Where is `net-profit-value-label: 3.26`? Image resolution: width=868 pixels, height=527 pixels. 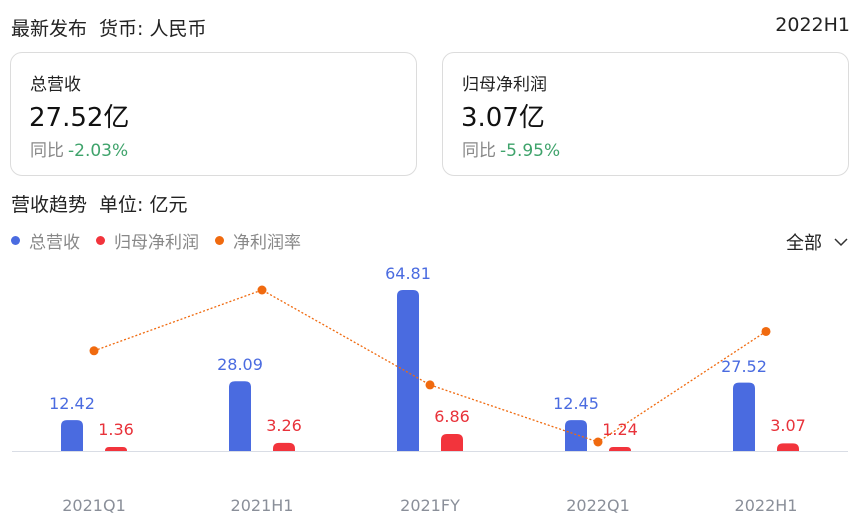
net-profit-value-label: 3.26 is located at coordinates (284, 425).